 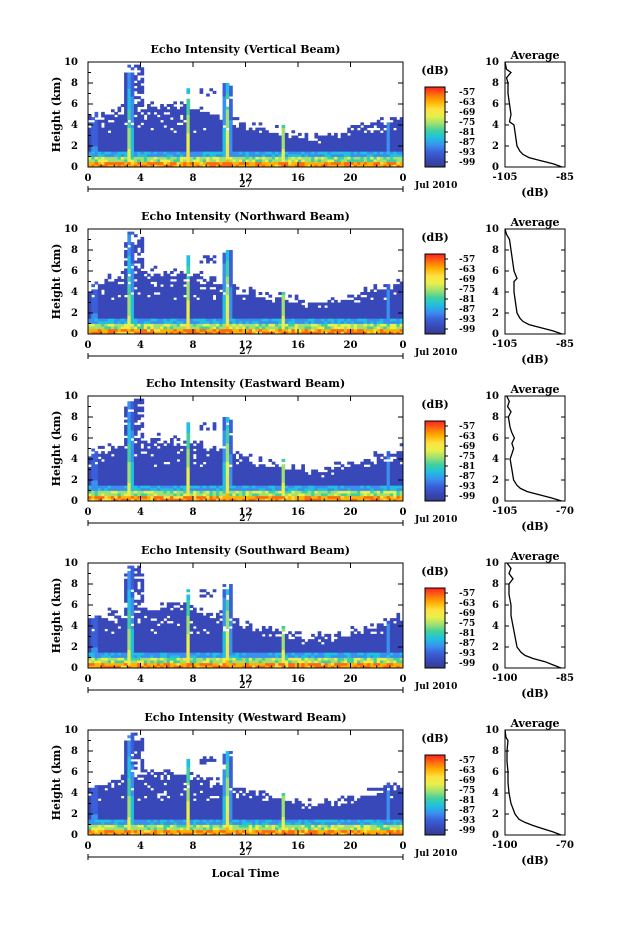 What do you see at coordinates (467, 143) in the screenshot?
I see `colorbar-tick-label: -87` at bounding box center [467, 143].